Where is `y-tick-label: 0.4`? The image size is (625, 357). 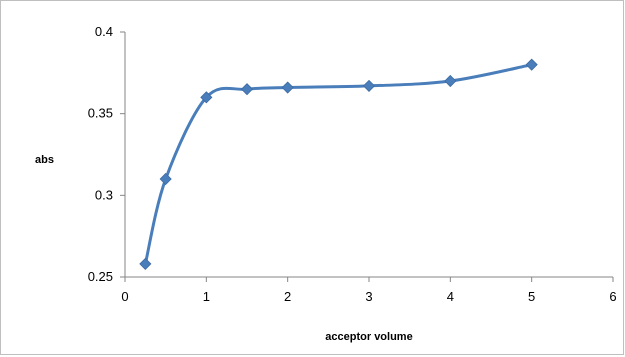
y-tick-label: 0.4 is located at coordinates (104, 31).